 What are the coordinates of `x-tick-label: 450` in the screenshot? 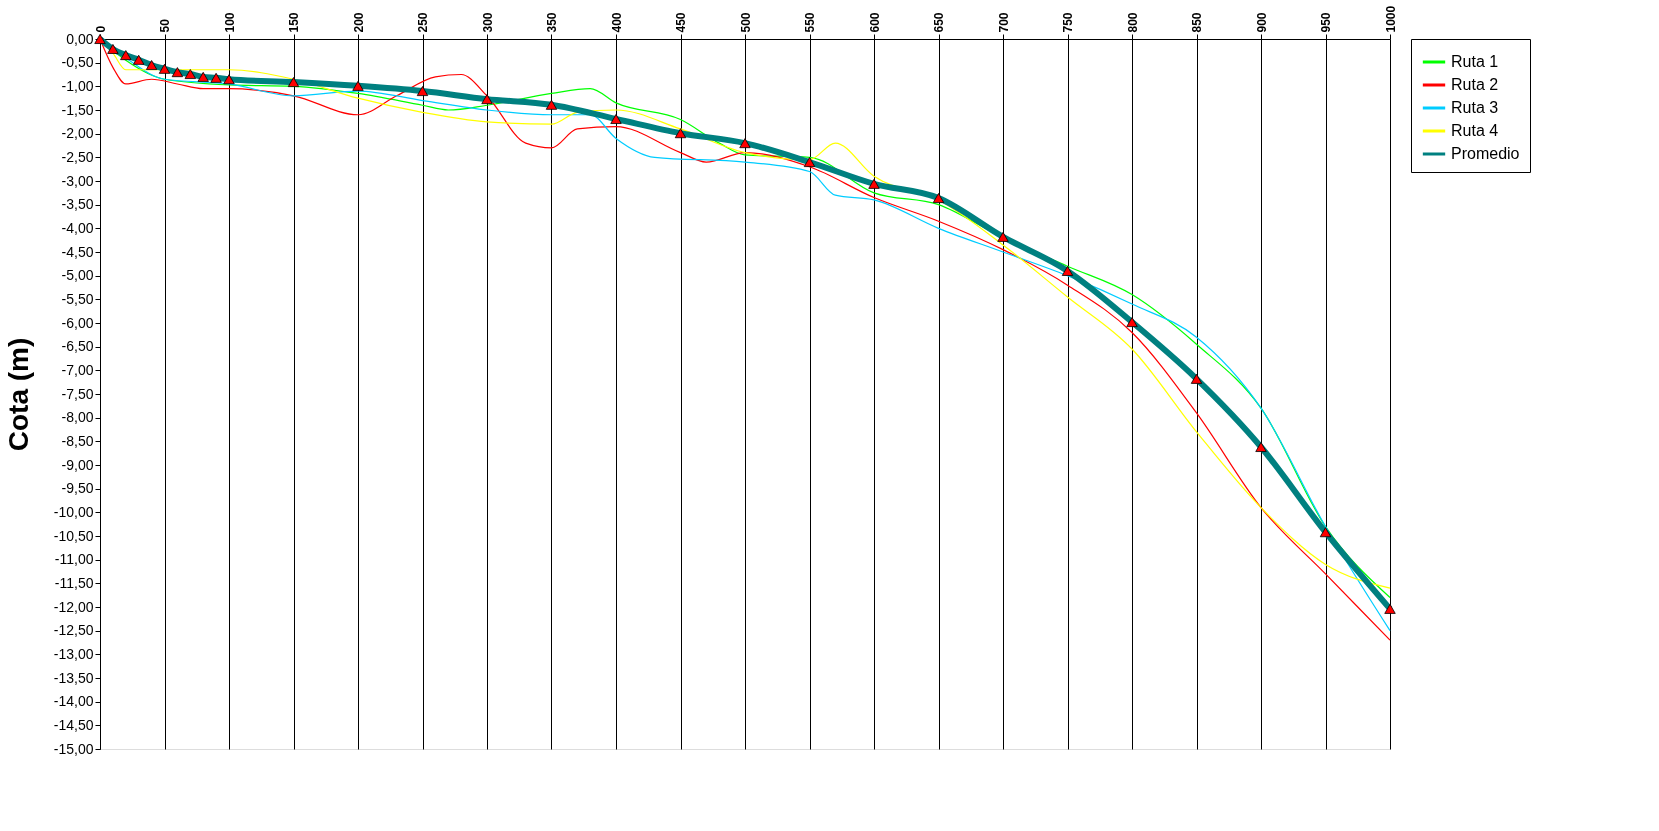 It's located at (681, 22).